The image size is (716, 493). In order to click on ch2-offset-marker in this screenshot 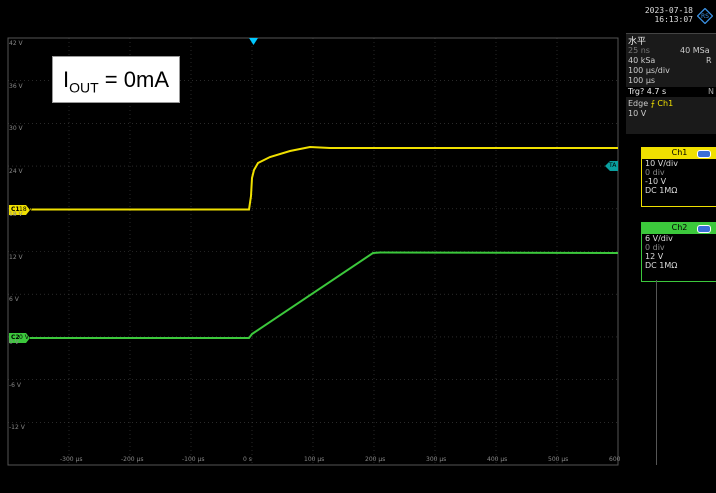, I will do `click(19, 338)`.